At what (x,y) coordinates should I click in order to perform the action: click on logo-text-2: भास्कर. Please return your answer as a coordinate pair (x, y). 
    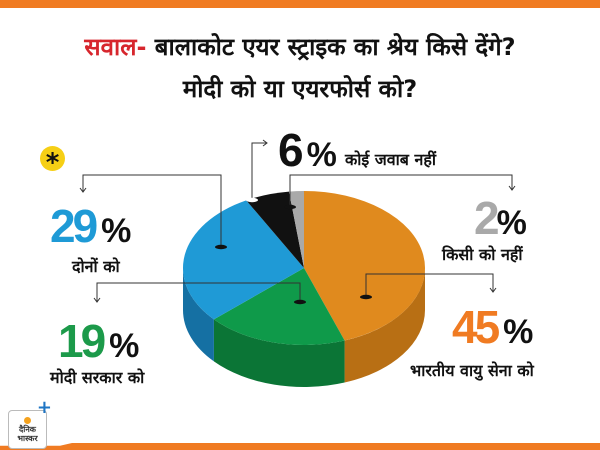
    Looking at the image, I should click on (27, 438).